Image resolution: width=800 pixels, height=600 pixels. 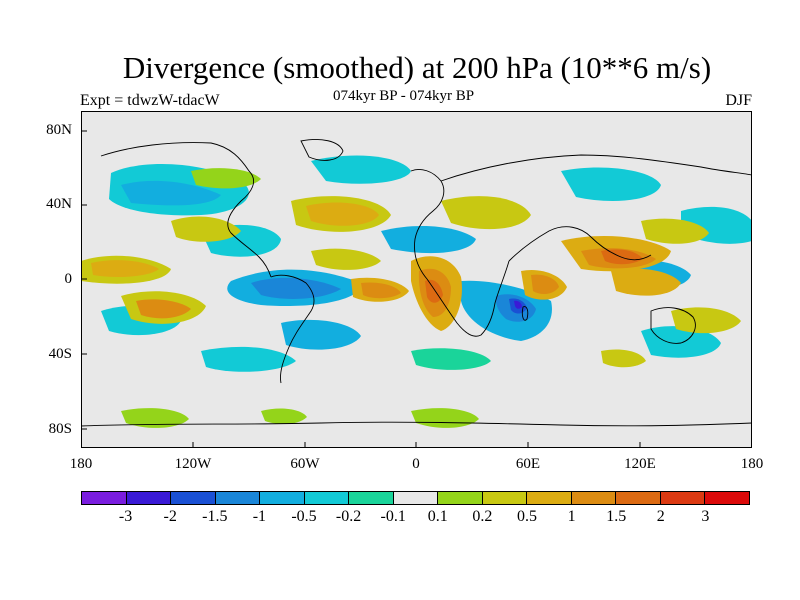 What do you see at coordinates (150, 100) in the screenshot?
I see `experiment-label: Expt = tdwzW-tdacW` at bounding box center [150, 100].